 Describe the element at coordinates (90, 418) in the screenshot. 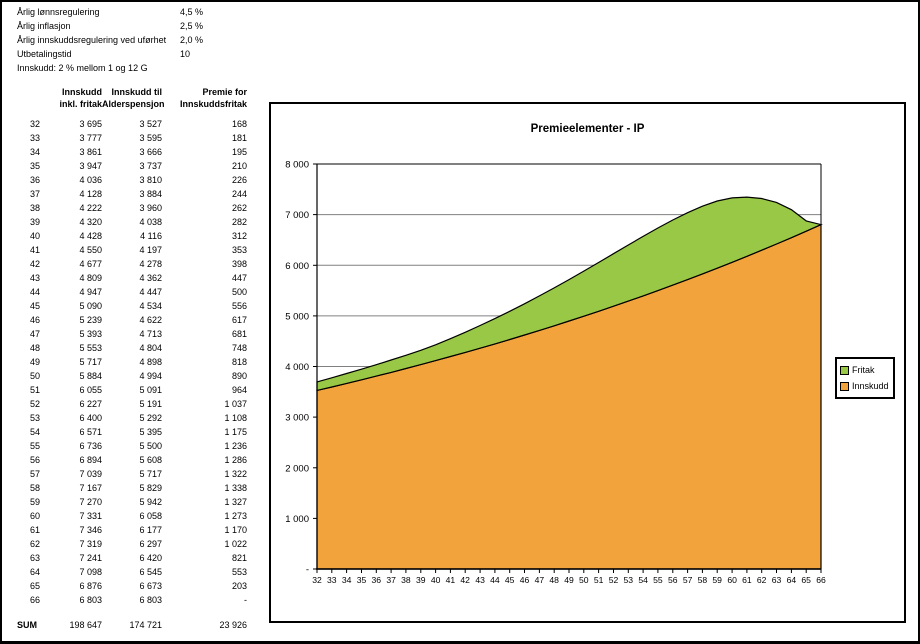

I see `table-cell: 6 400` at that location.